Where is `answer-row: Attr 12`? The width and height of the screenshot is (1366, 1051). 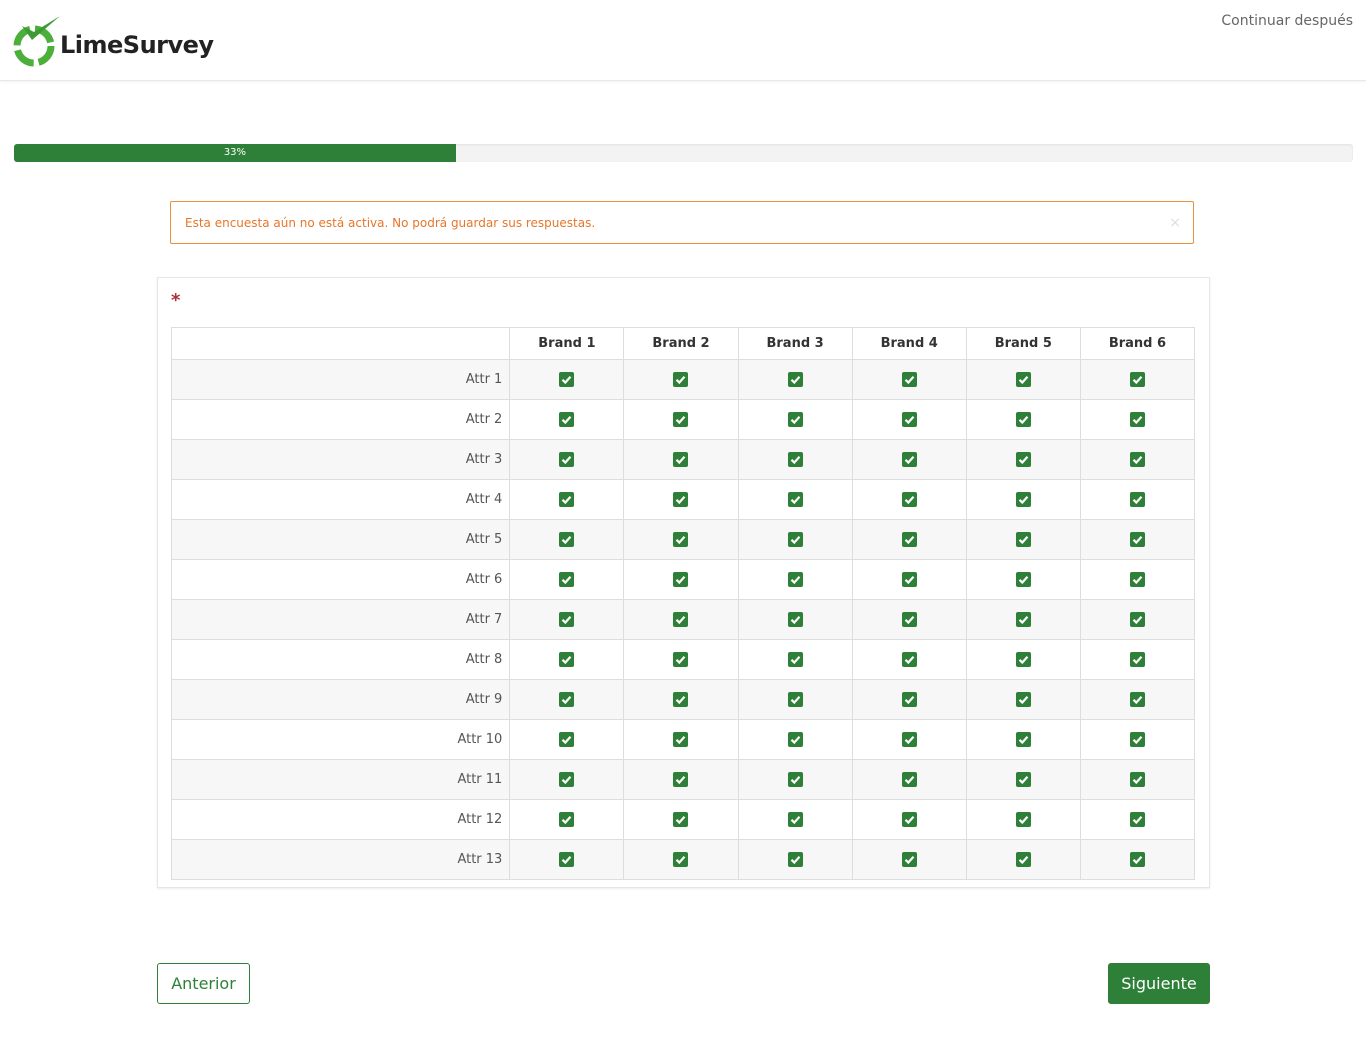
answer-row: Attr 12 is located at coordinates (683, 819).